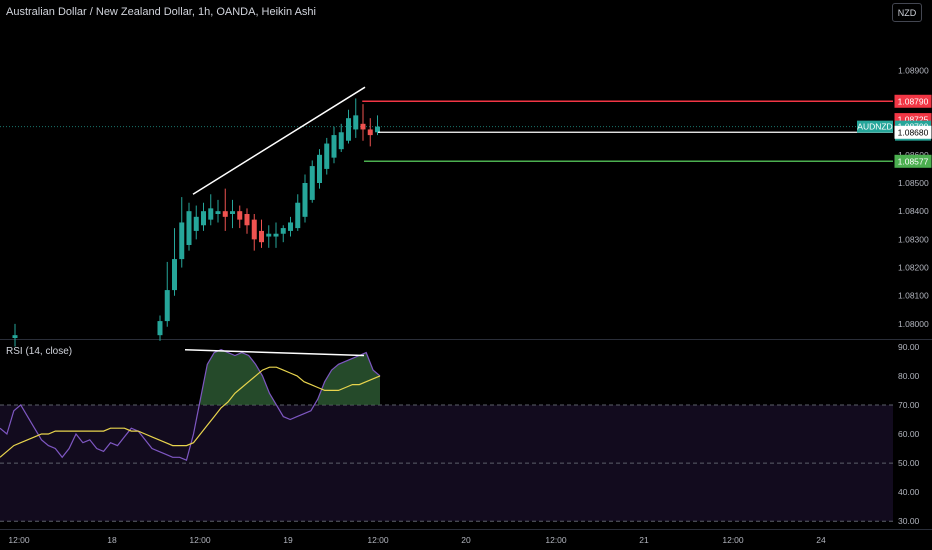 The width and height of the screenshot is (932, 550). What do you see at coordinates (913, 70) in the screenshot?
I see `price-tick-label: 1.08900` at bounding box center [913, 70].